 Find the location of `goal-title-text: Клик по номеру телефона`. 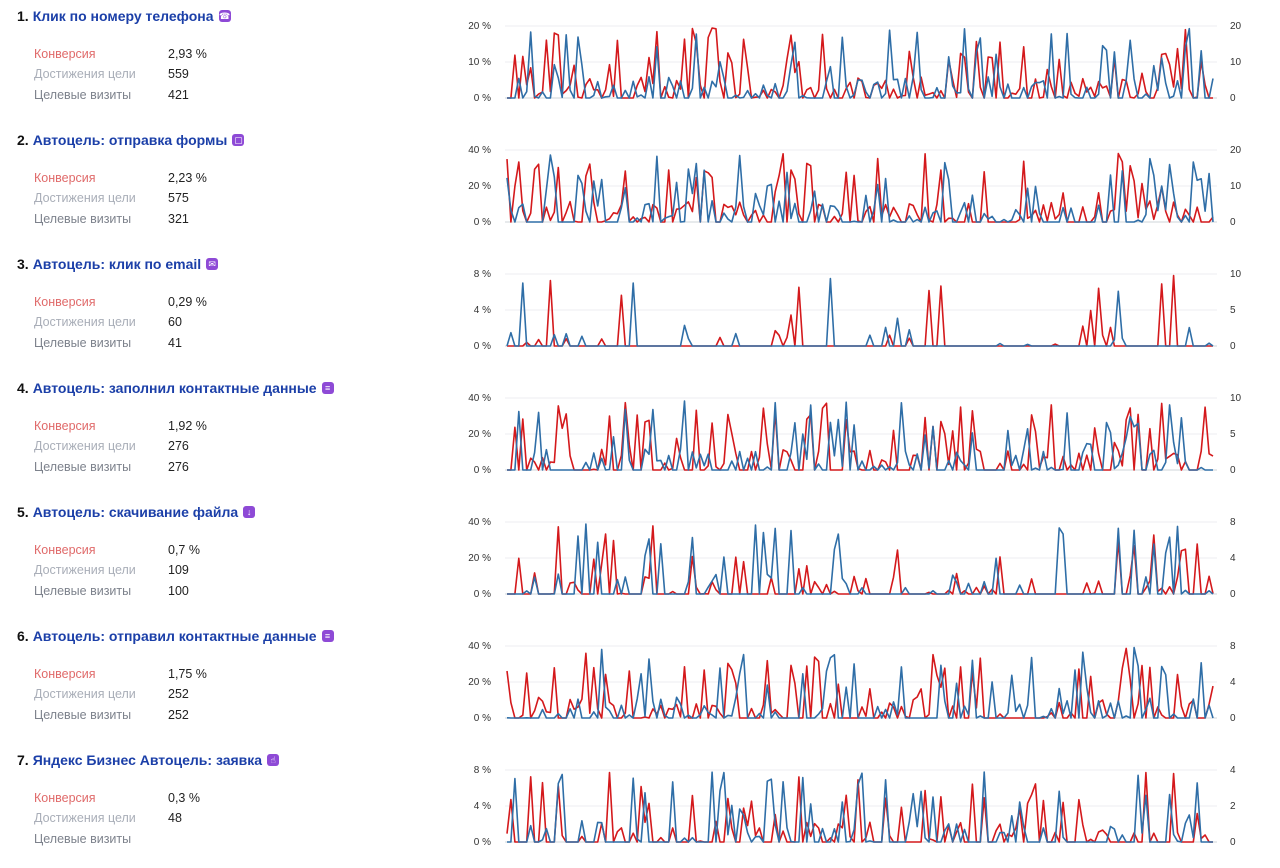

goal-title-text: Клик по номеру телефона is located at coordinates (123, 16).